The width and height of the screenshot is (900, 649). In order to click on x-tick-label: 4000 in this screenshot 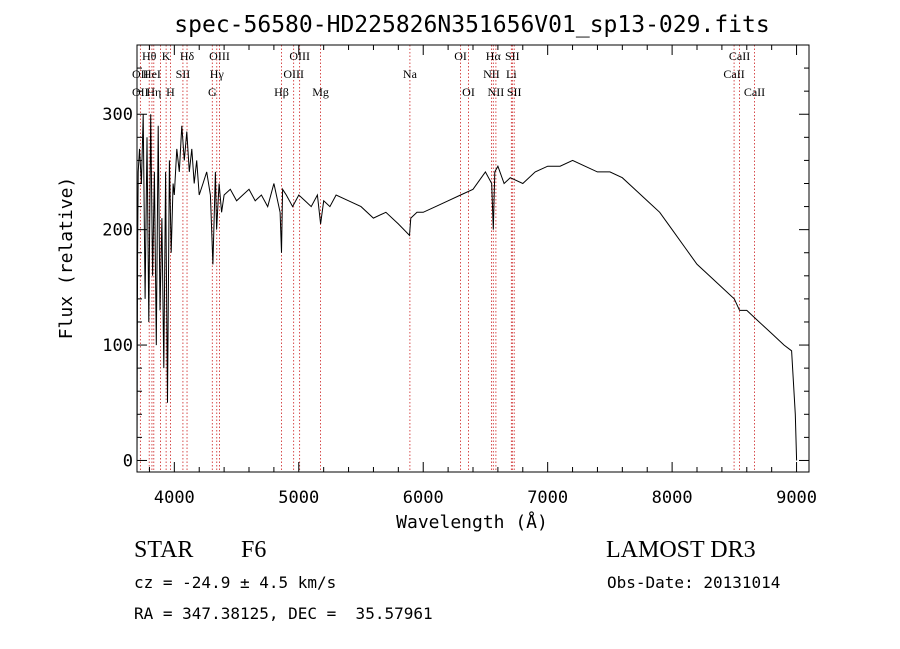, I will do `click(174, 498)`.